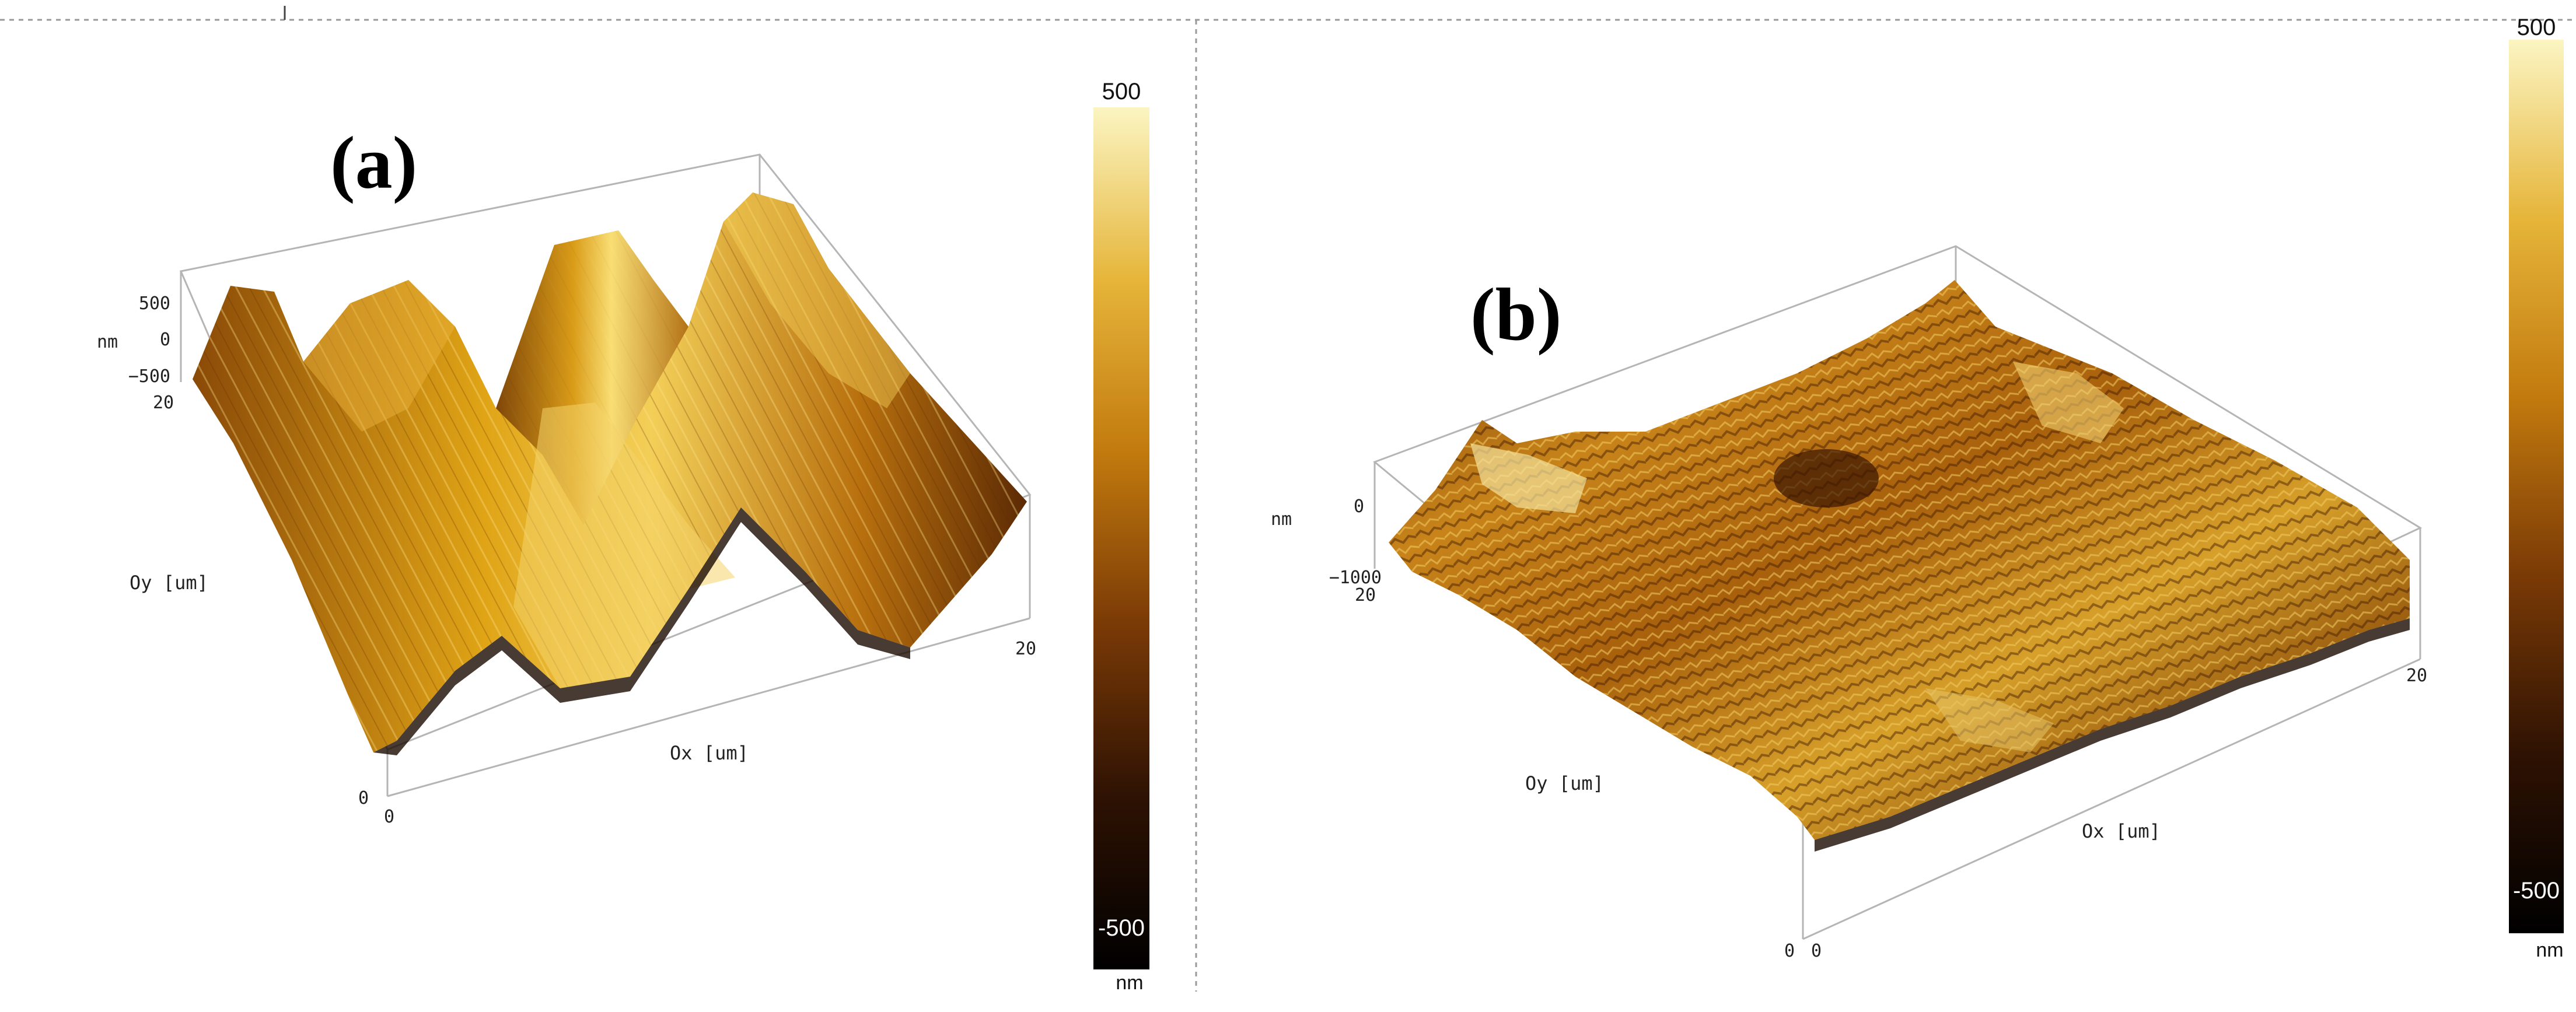  Describe the element at coordinates (1359, 506) in the screenshot. I see `panel-b-z-tick-0: 0` at that location.